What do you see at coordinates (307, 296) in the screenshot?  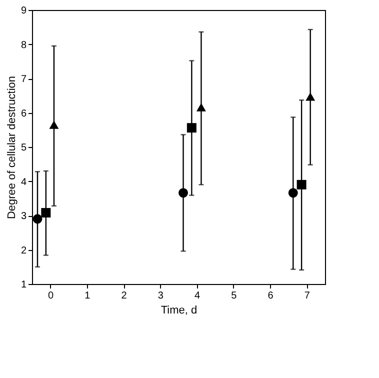 I see `x-tick-label: 7` at bounding box center [307, 296].